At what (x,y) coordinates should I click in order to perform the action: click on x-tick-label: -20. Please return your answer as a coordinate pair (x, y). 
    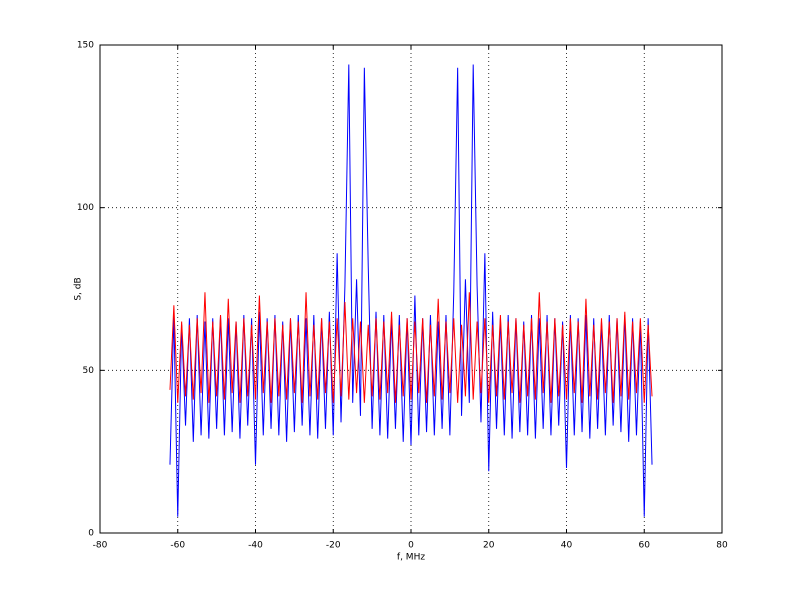
    Looking at the image, I should click on (333, 546).